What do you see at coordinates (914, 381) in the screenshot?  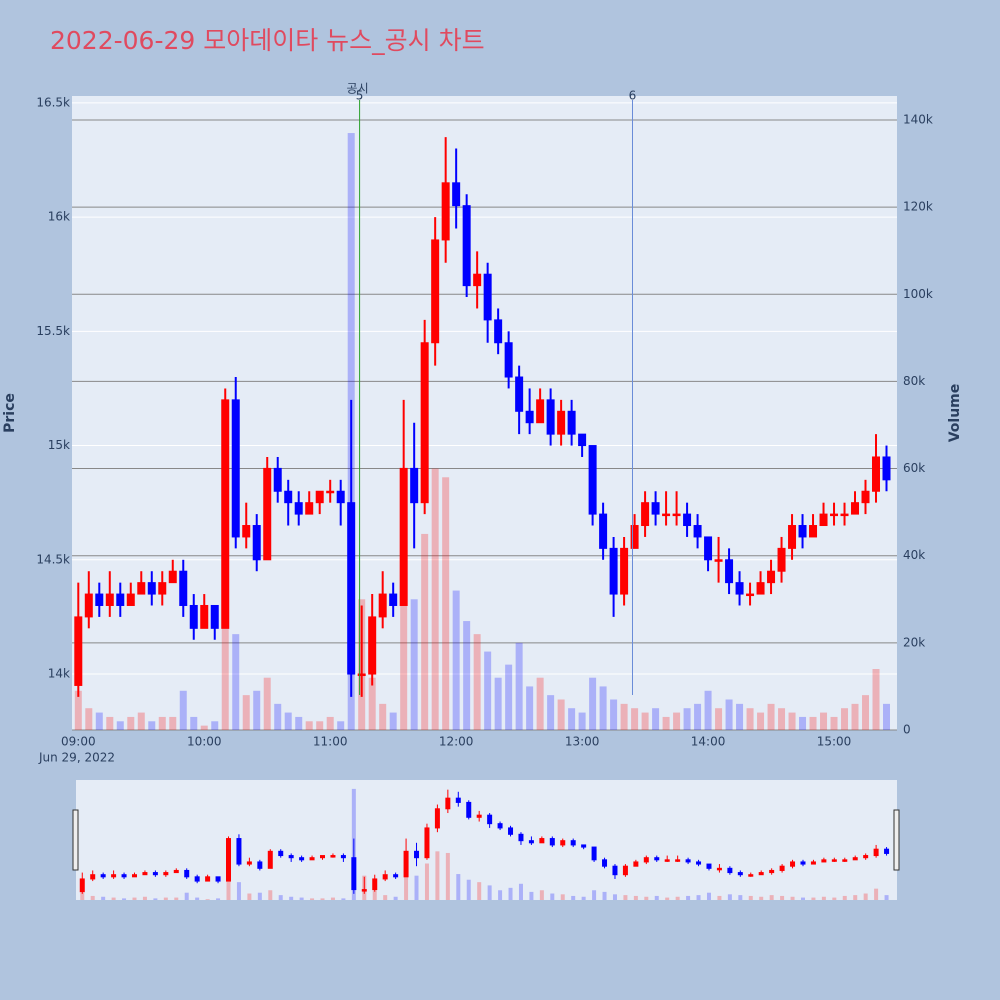 I see `y2-tick-label: 80k` at bounding box center [914, 381].